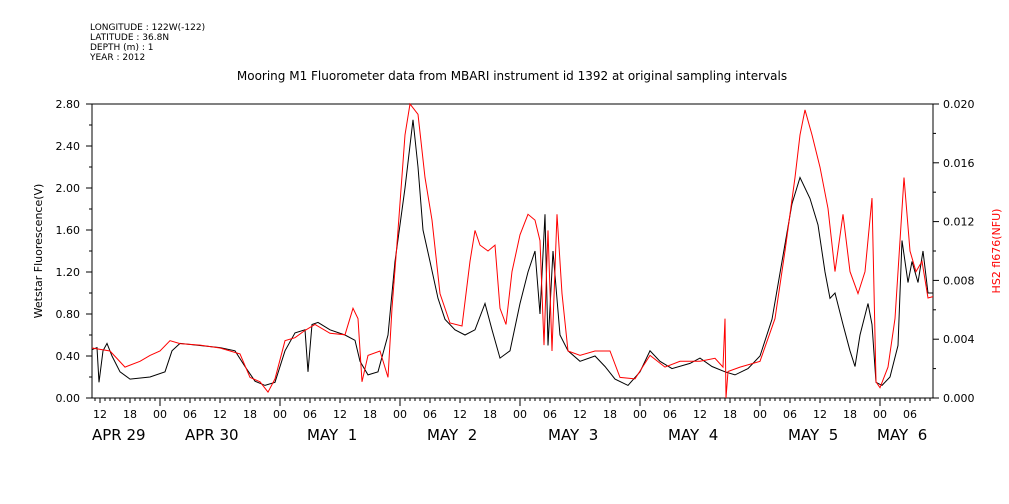 This screenshot has height=504, width=1009. What do you see at coordinates (68, 188) in the screenshot?
I see `y-tick-label: 2.00` at bounding box center [68, 188].